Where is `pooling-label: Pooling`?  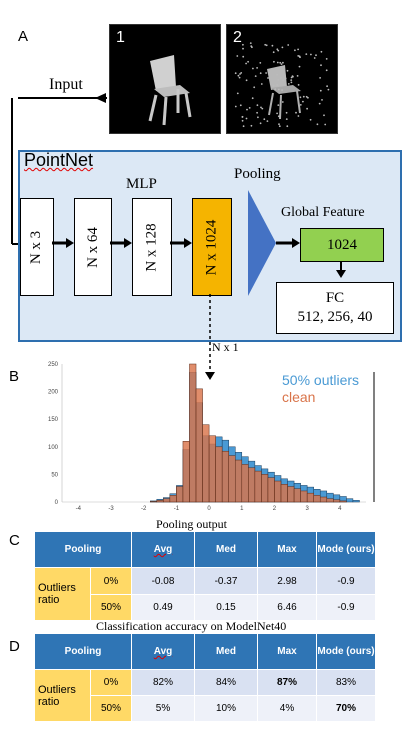 pooling-label: Pooling is located at coordinates (257, 174).